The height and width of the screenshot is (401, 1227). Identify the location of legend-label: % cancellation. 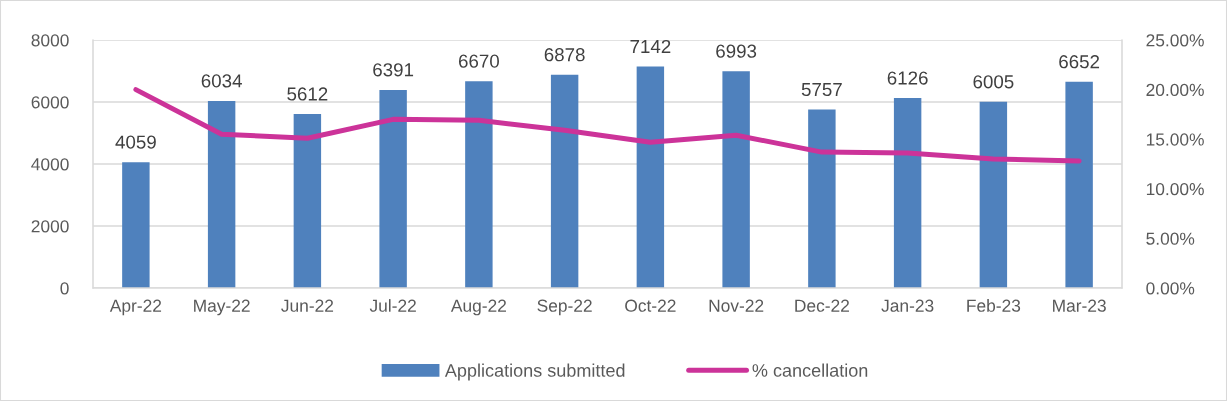
(810, 370).